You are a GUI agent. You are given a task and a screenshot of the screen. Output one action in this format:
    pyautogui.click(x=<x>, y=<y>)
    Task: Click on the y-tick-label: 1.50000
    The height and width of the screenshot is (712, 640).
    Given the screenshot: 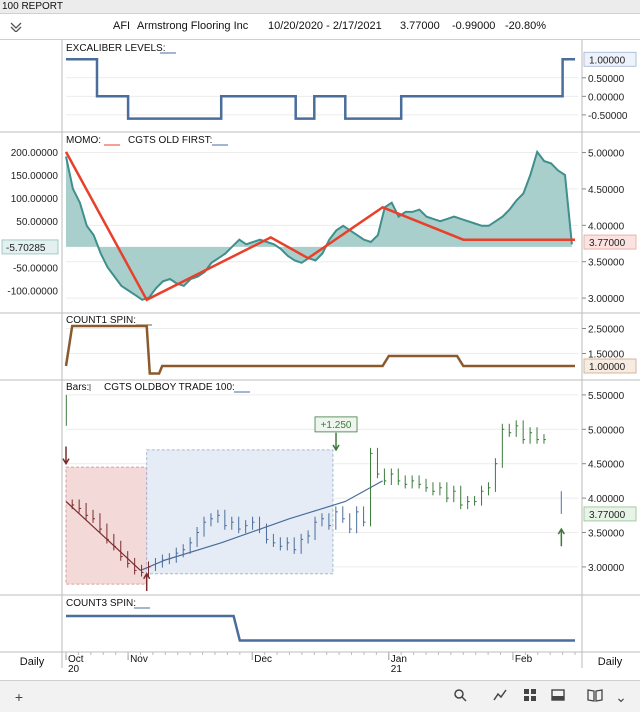 What is the action you would take?
    pyautogui.click(x=606, y=355)
    